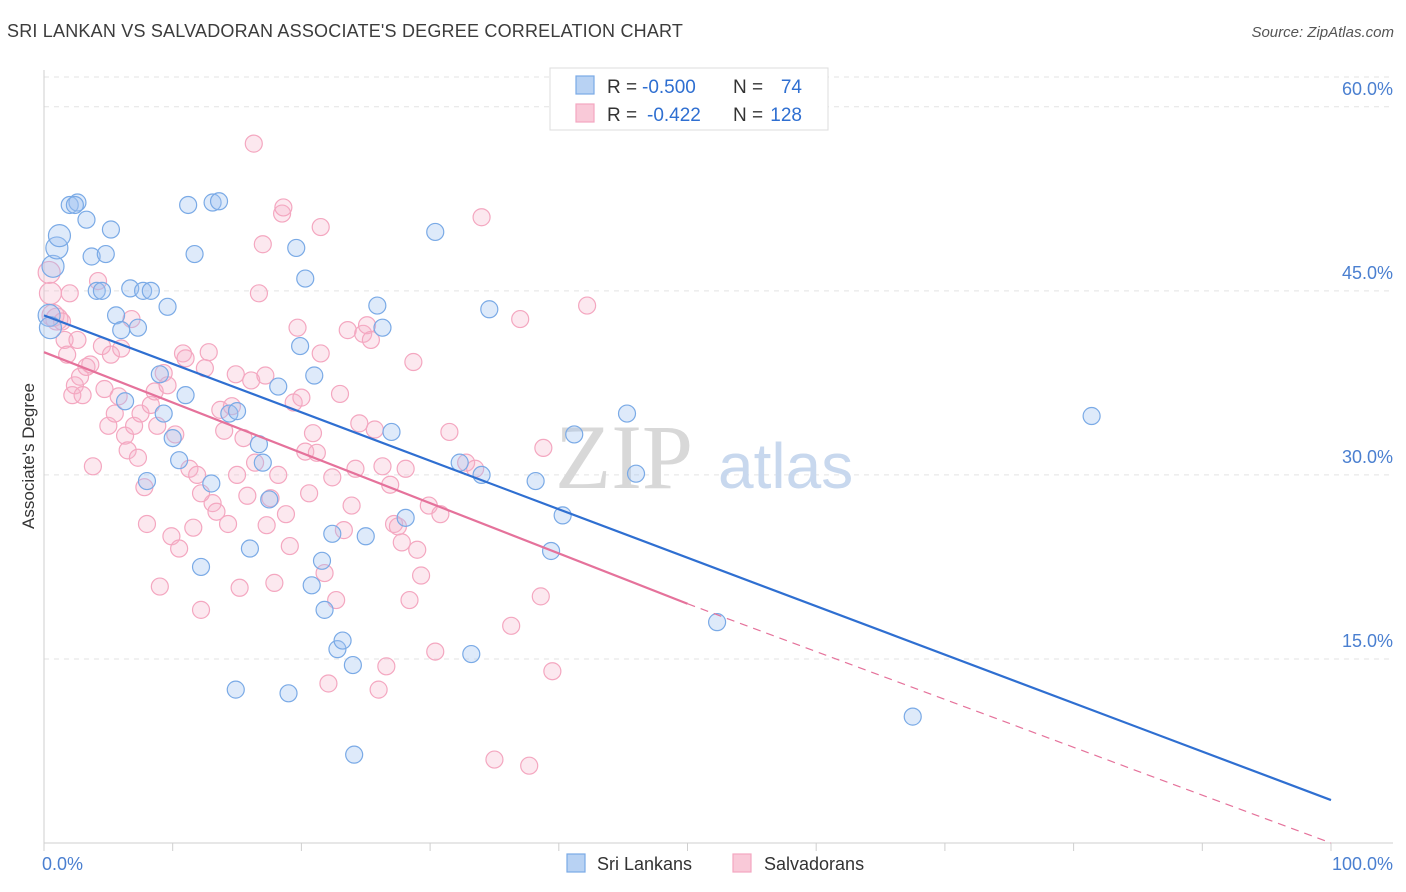  Describe the element at coordinates (669, 87) in the screenshot. I see `legend-r-value-1: -0.500` at that location.